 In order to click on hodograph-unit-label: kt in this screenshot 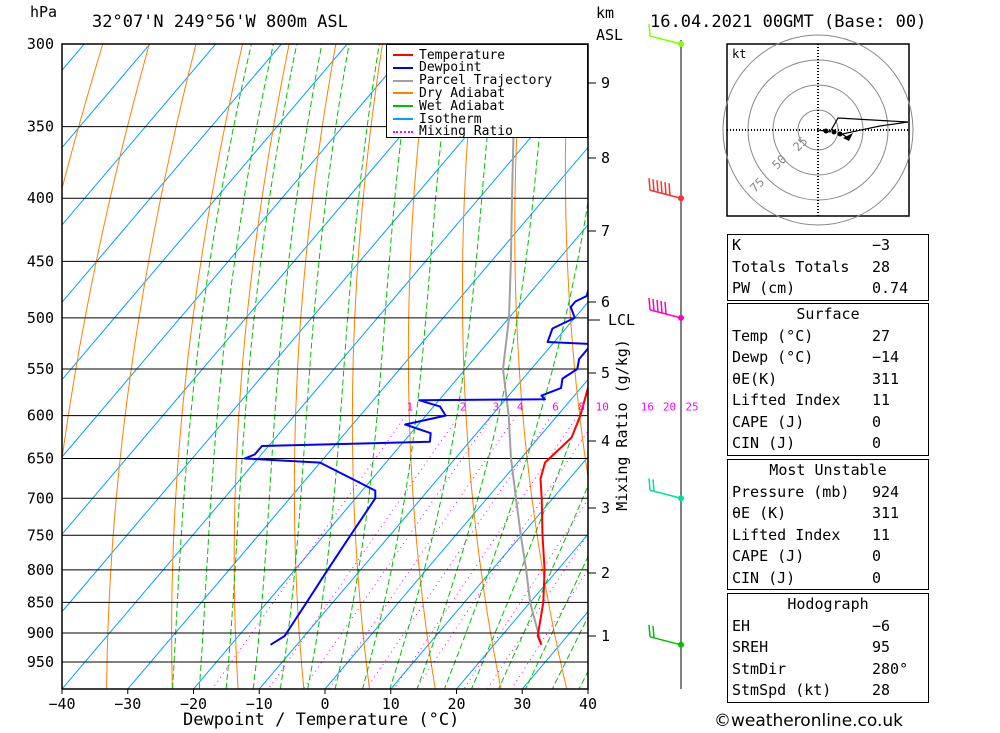, I will do `click(739, 54)`.